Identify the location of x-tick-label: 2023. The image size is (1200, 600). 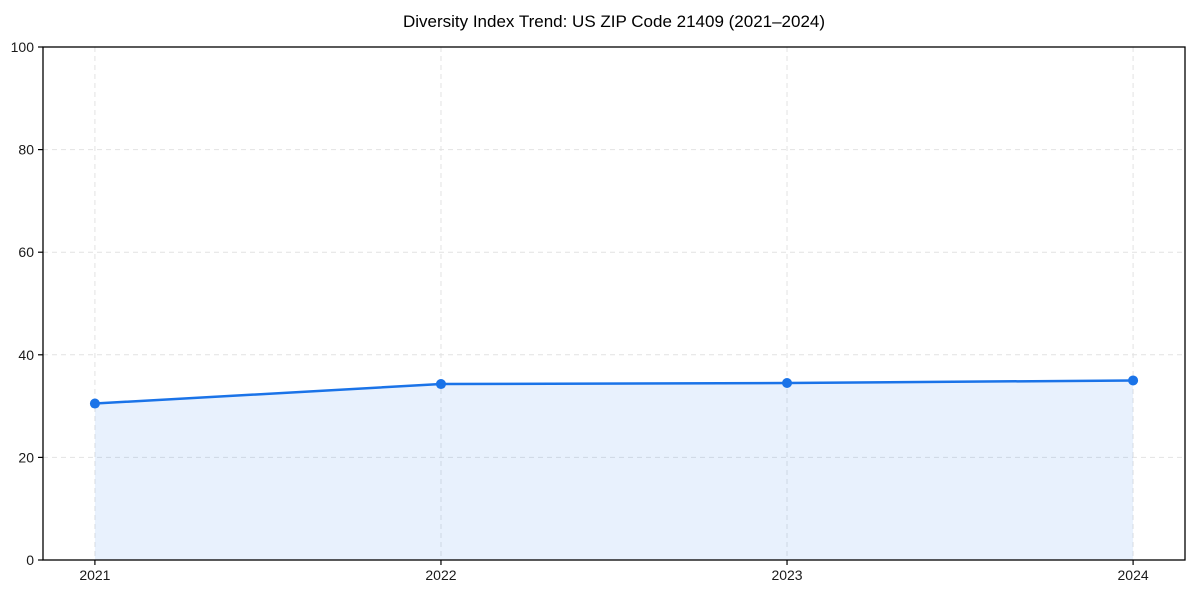
(786, 575).